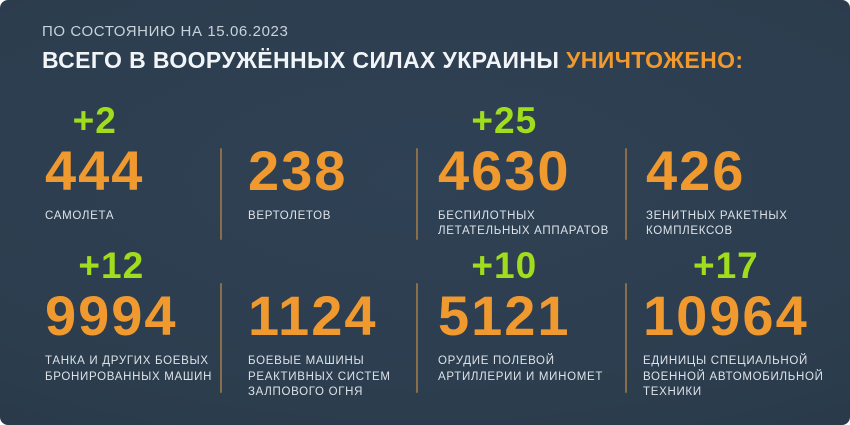 The height and width of the screenshot is (425, 850). I want to click on as-of-date: ПО СОСТОЯНИЮ НА 15.06.2023, so click(165, 31).